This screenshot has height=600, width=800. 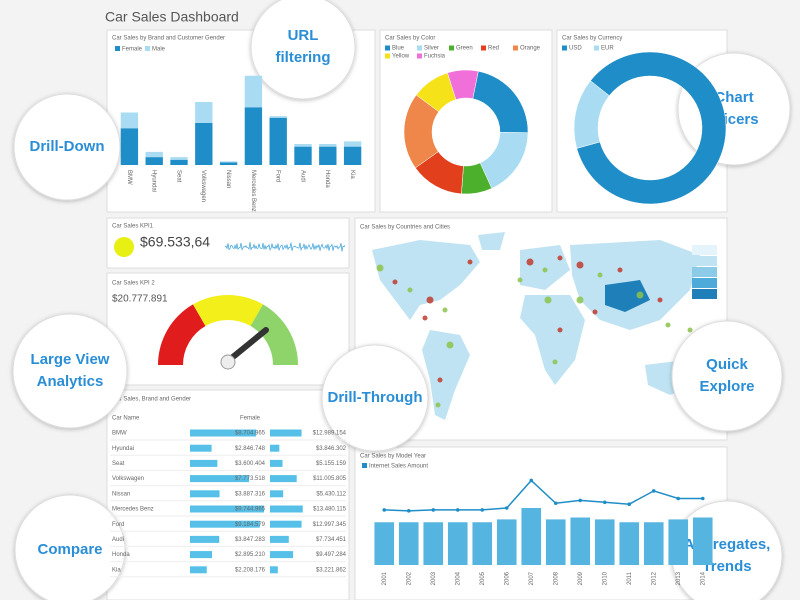 What do you see at coordinates (132, 50) in the screenshot?
I see `legend-label: Female` at bounding box center [132, 50].